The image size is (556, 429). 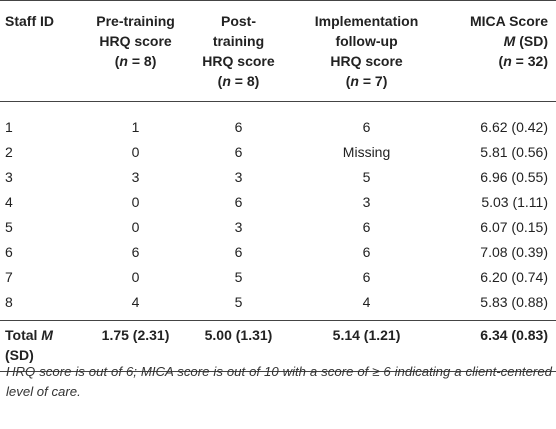 I want to click on cell-mica: 5.03 (1.11), so click(x=514, y=201).